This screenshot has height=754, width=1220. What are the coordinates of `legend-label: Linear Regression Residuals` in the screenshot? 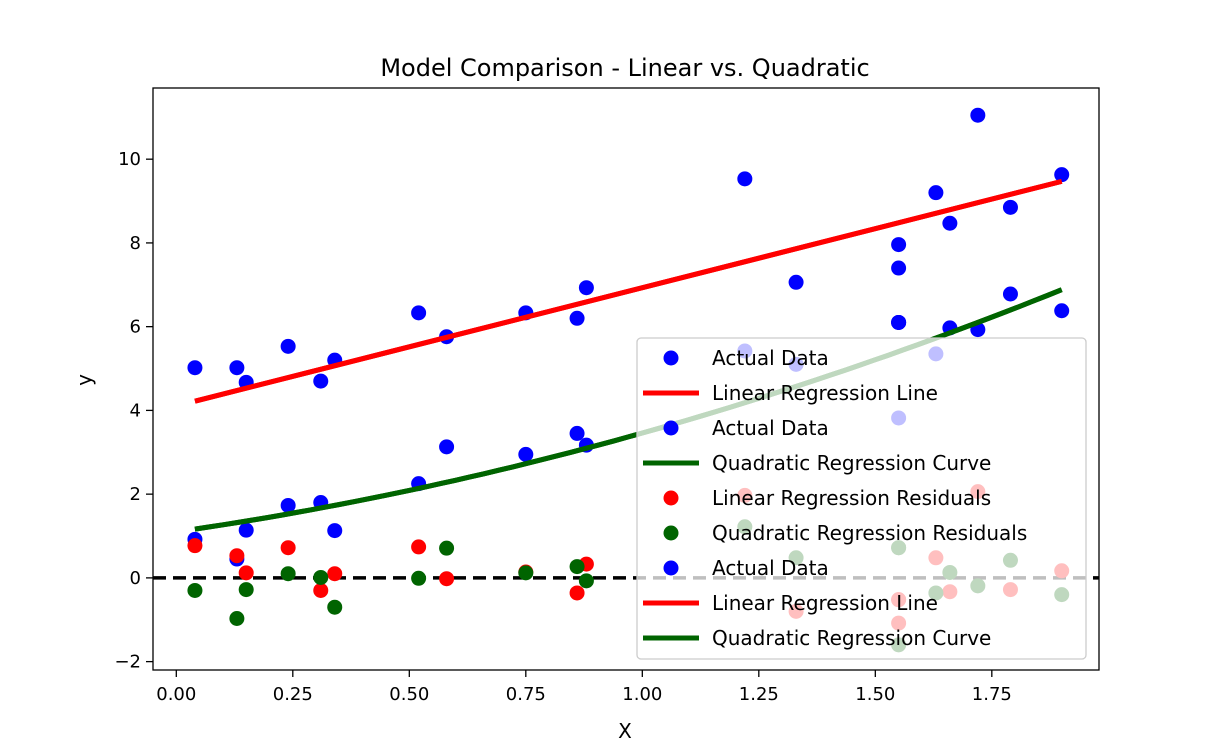 It's located at (851, 498).